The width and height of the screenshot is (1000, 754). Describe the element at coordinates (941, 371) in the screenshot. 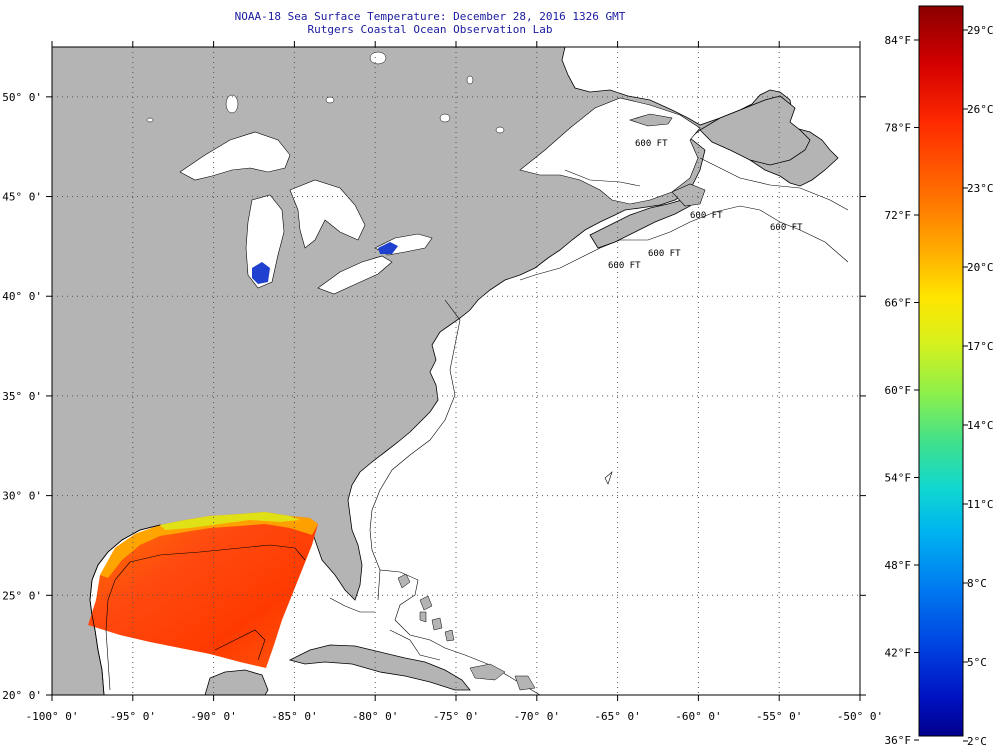

I see `colorbar` at that location.